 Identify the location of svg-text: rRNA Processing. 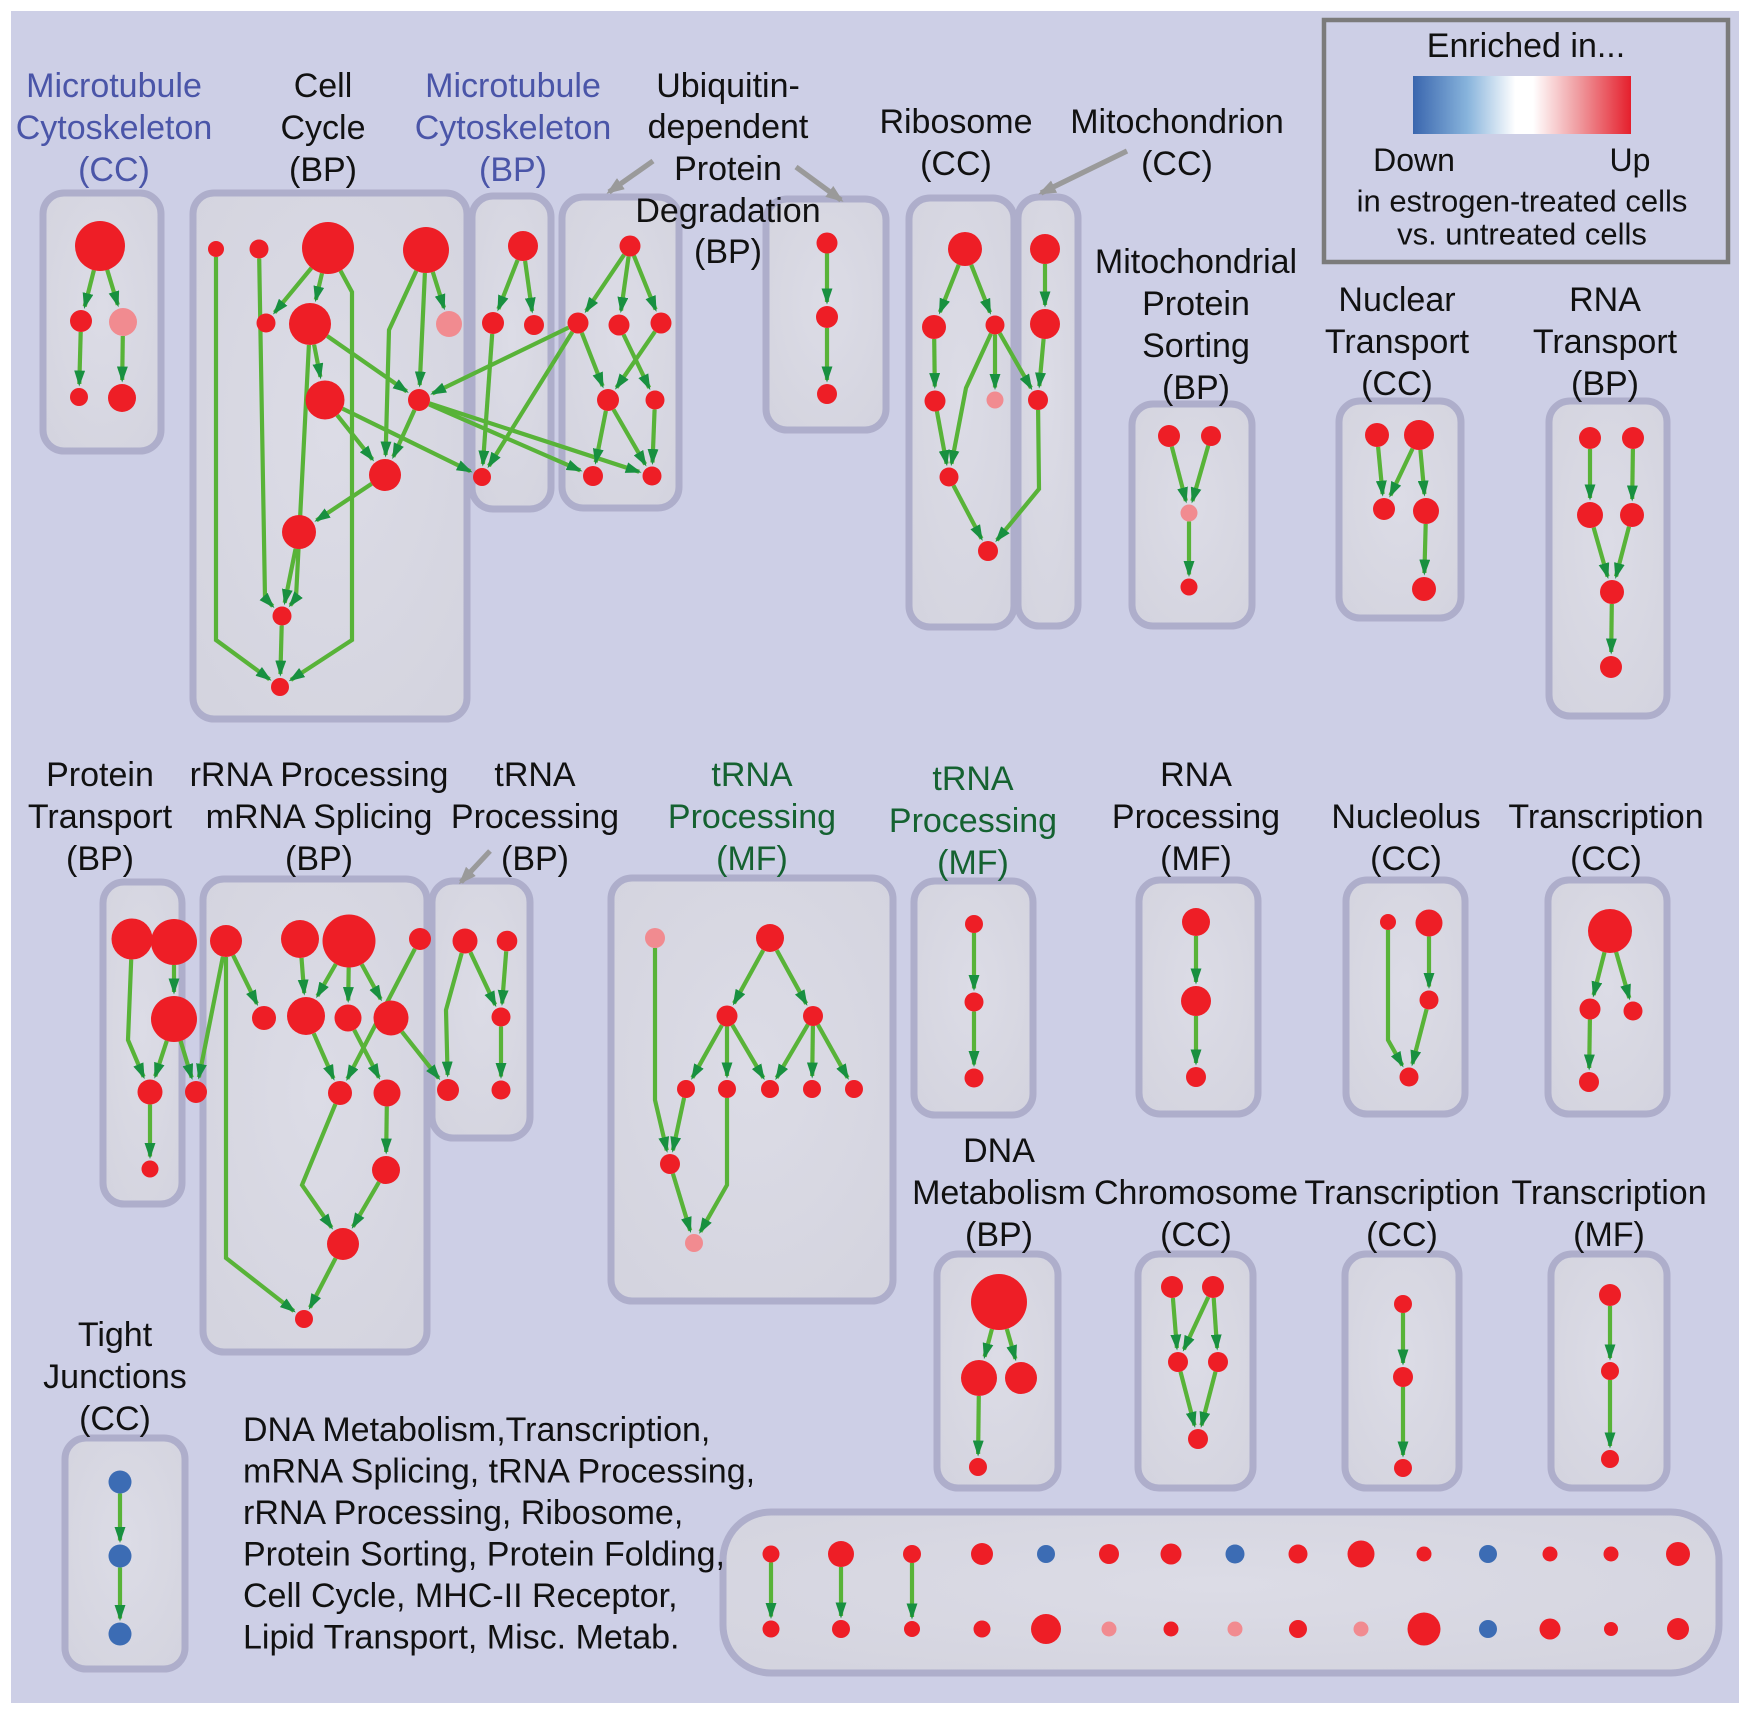
(319, 775).